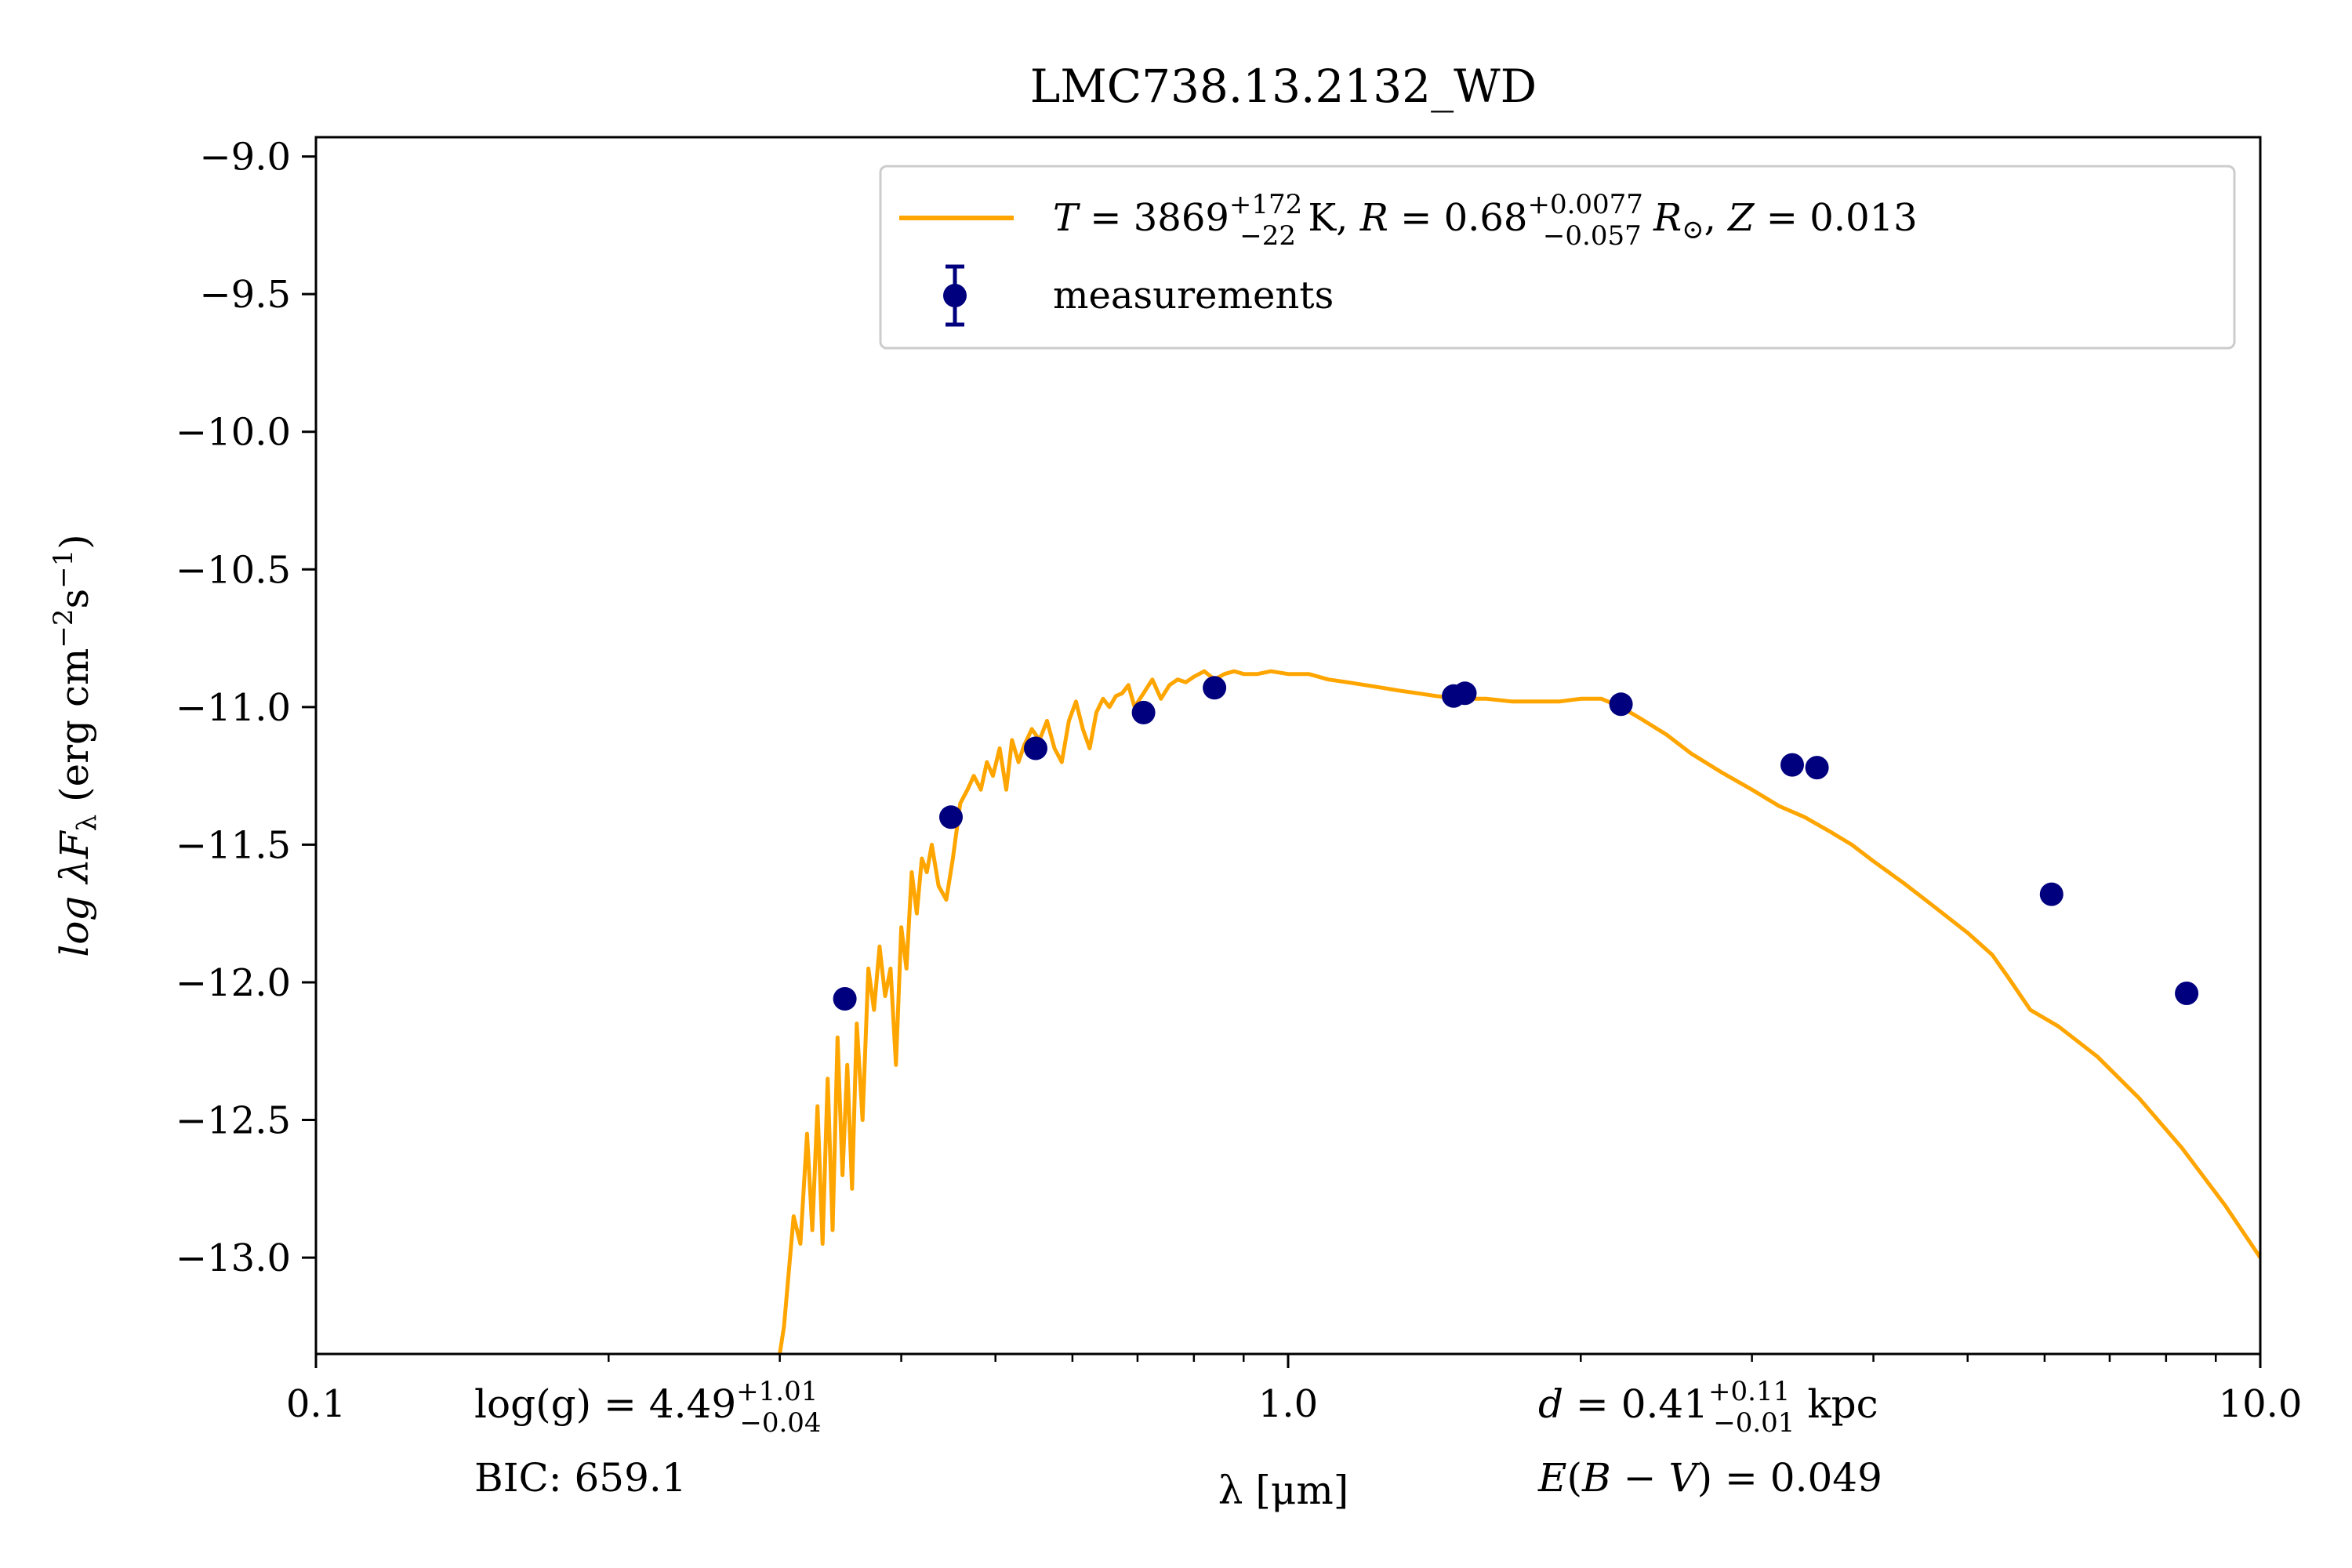 The image size is (2352, 1568). Describe the element at coordinates (1283, 1490) in the screenshot. I see `x-axis-label: λ [μm]` at that location.